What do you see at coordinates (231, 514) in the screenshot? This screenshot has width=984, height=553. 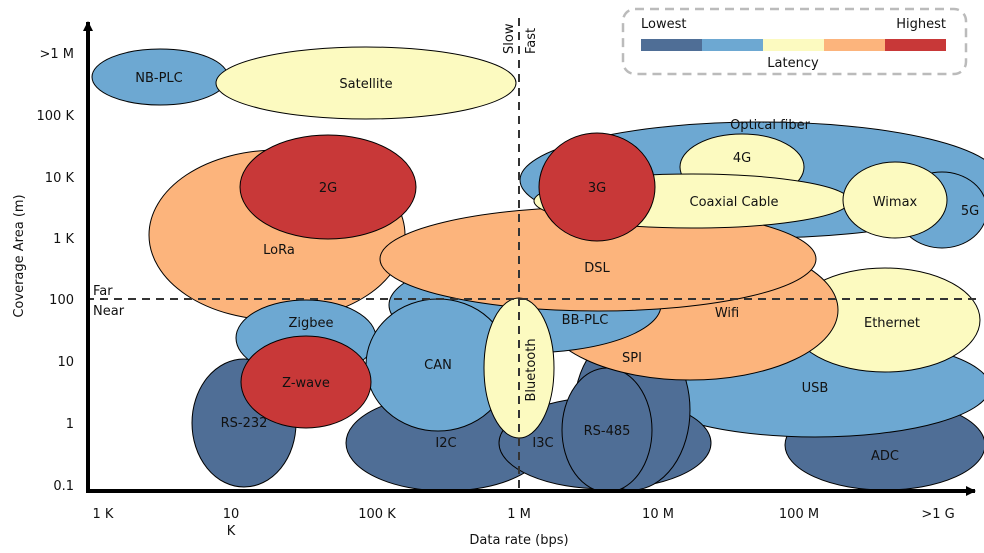 I see `x-tick-10: 10` at bounding box center [231, 514].